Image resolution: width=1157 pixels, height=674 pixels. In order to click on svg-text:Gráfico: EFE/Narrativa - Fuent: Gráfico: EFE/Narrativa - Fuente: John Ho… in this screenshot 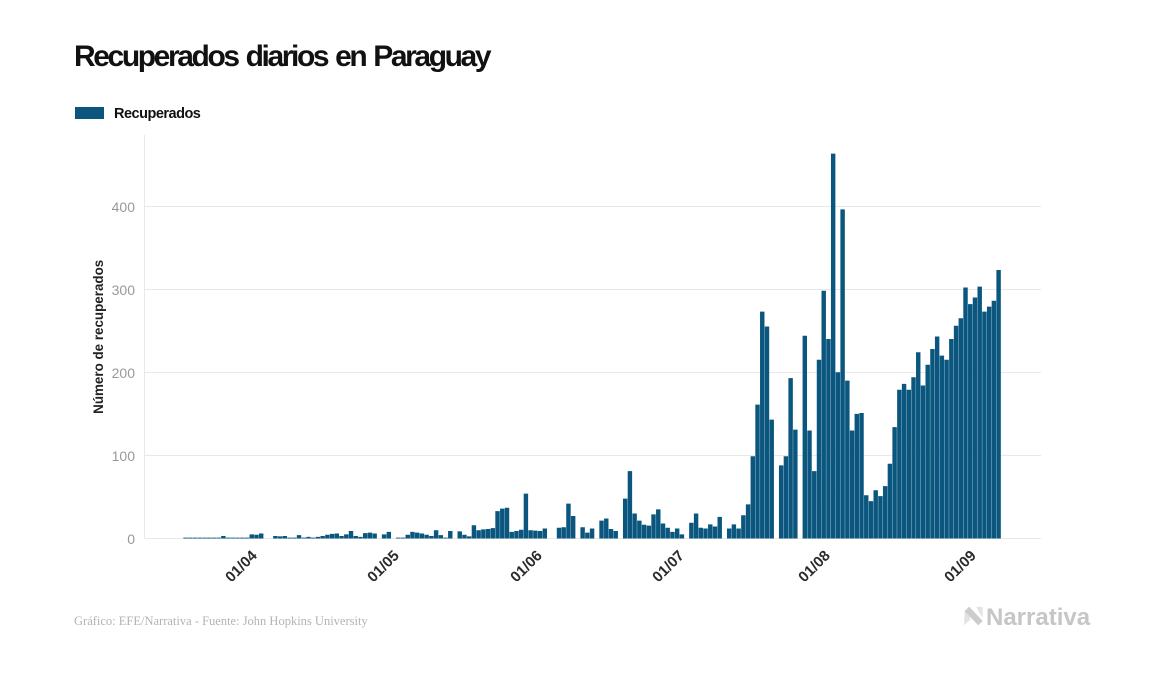, I will do `click(221, 621)`.